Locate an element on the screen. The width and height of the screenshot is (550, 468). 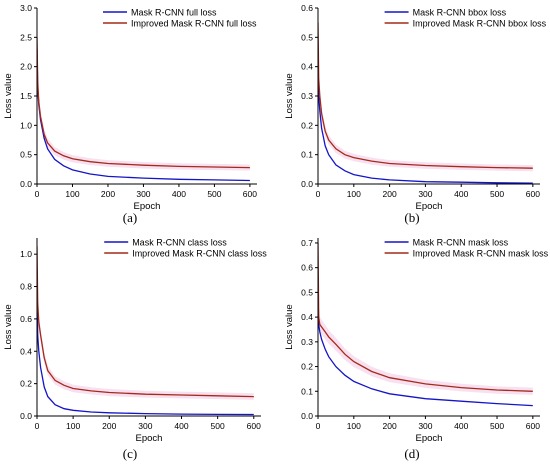
y-tick-label: 2.5 is located at coordinates (26, 37).